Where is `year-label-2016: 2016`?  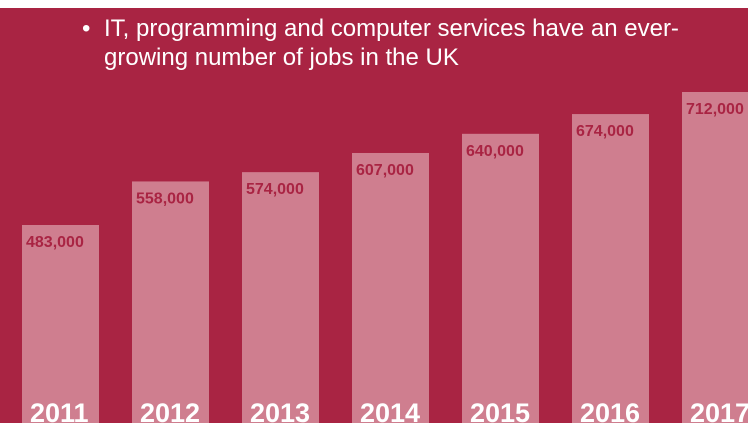 year-label-2016: 2016 is located at coordinates (610, 410).